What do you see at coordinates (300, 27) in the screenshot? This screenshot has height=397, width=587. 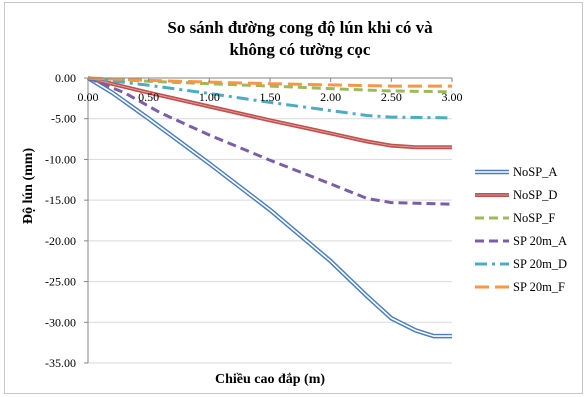 I see `chart-title-line-1: So sánh đường cong độ lún khi có và` at bounding box center [300, 27].